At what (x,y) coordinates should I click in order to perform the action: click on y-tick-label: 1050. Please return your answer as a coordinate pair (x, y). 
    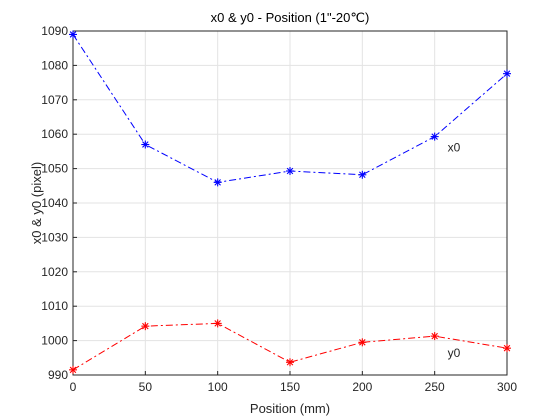
    Looking at the image, I should click on (54, 169).